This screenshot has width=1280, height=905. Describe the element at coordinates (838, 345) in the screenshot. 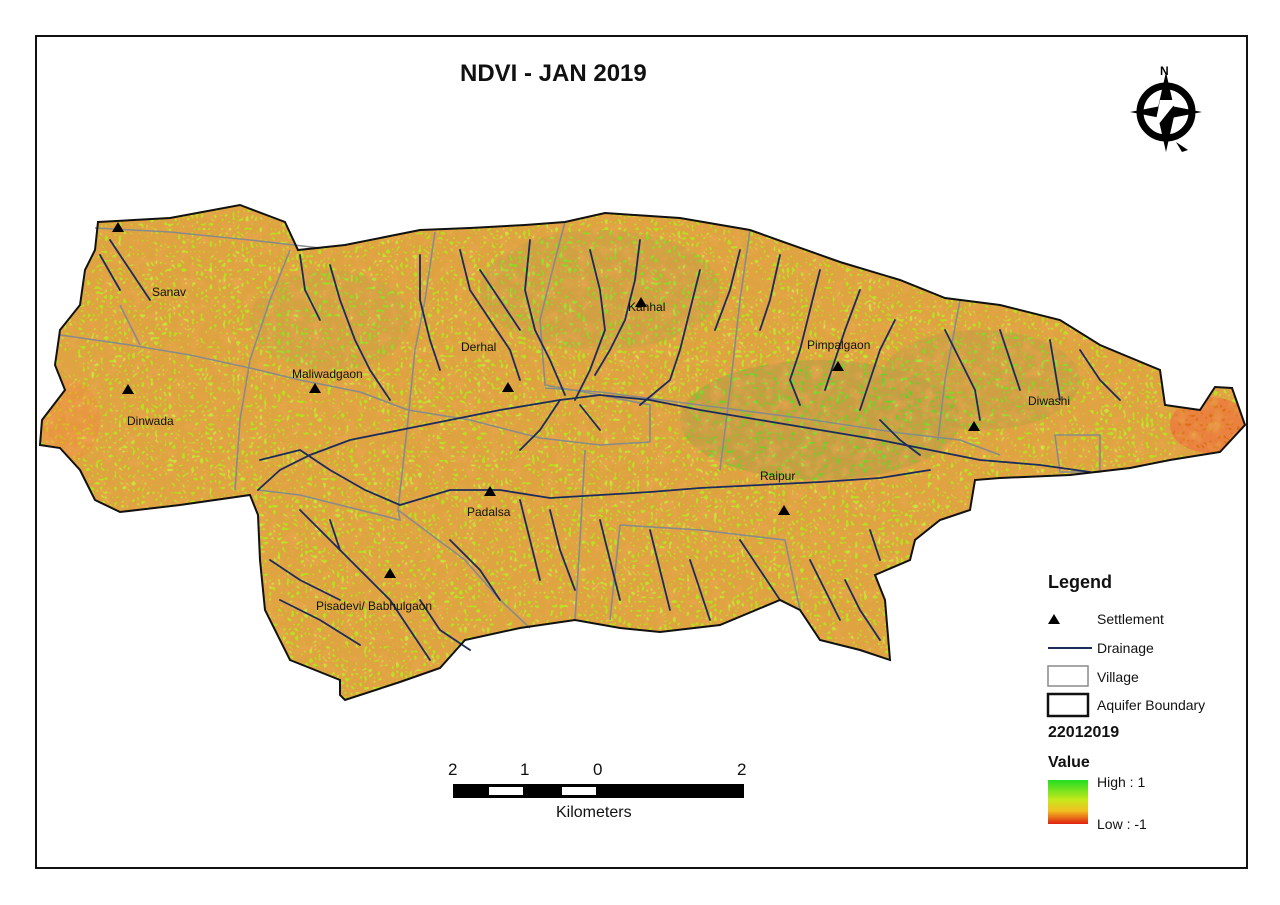

I see `village-label: Pimpalgaon` at that location.